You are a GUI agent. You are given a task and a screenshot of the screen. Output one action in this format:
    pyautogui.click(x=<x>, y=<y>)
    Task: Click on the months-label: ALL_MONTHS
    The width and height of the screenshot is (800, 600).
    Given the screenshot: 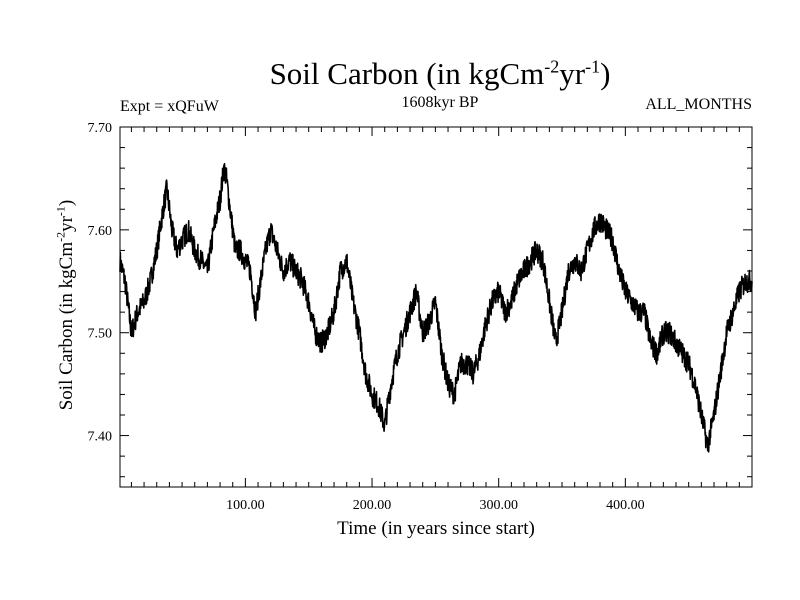 What is the action you would take?
    pyautogui.click(x=698, y=104)
    